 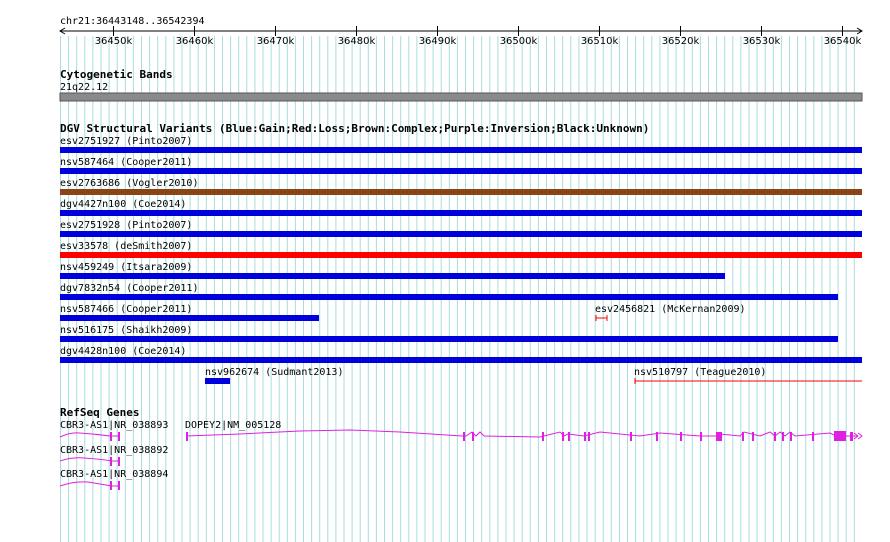 What do you see at coordinates (132, 21) in the screenshot?
I see `region-label: chr21:36443148..36542394` at bounding box center [132, 21].